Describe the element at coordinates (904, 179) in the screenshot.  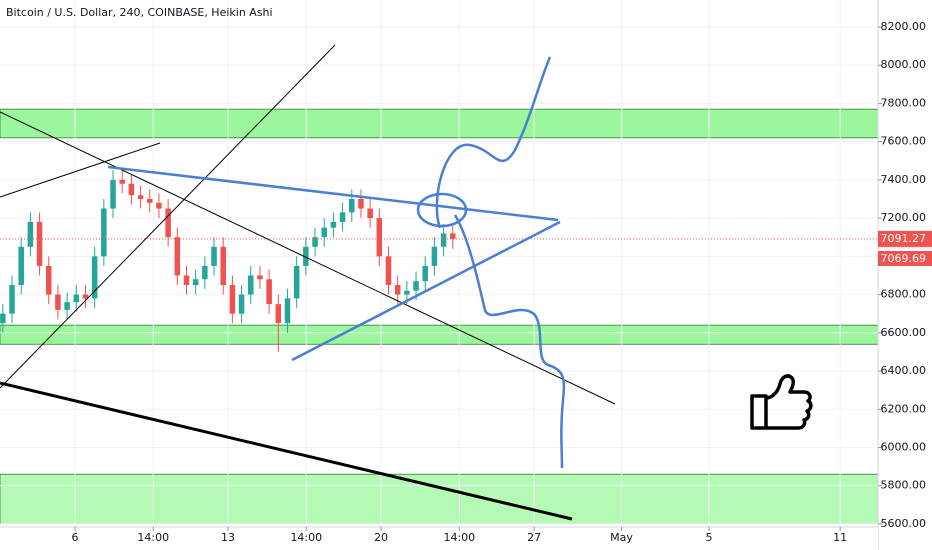
I see `y-tick-label: 7400.00` at that location.